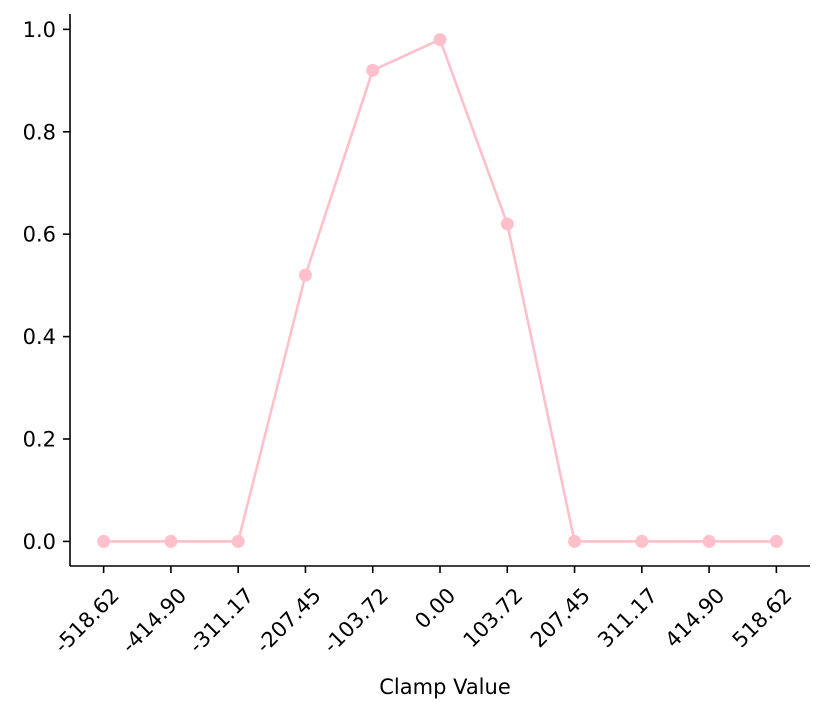 The width and height of the screenshot is (831, 715). I want to click on x-tick-label: -518.62, so click(87, 620).